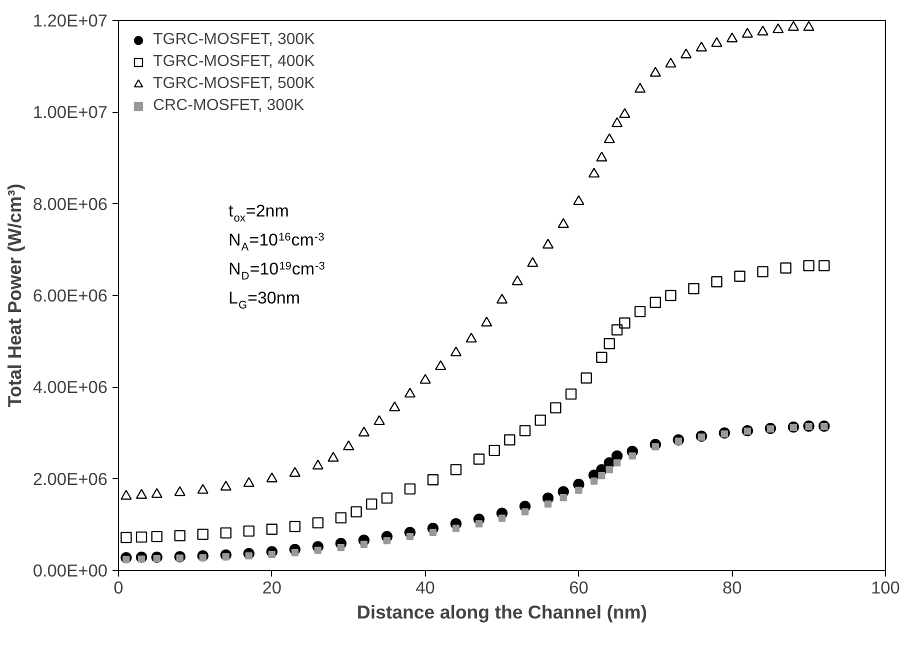 Image resolution: width=915 pixels, height=648 pixels. Describe the element at coordinates (228, 106) in the screenshot. I see `legend-label: CRC-MOSFET, 300K` at that location.